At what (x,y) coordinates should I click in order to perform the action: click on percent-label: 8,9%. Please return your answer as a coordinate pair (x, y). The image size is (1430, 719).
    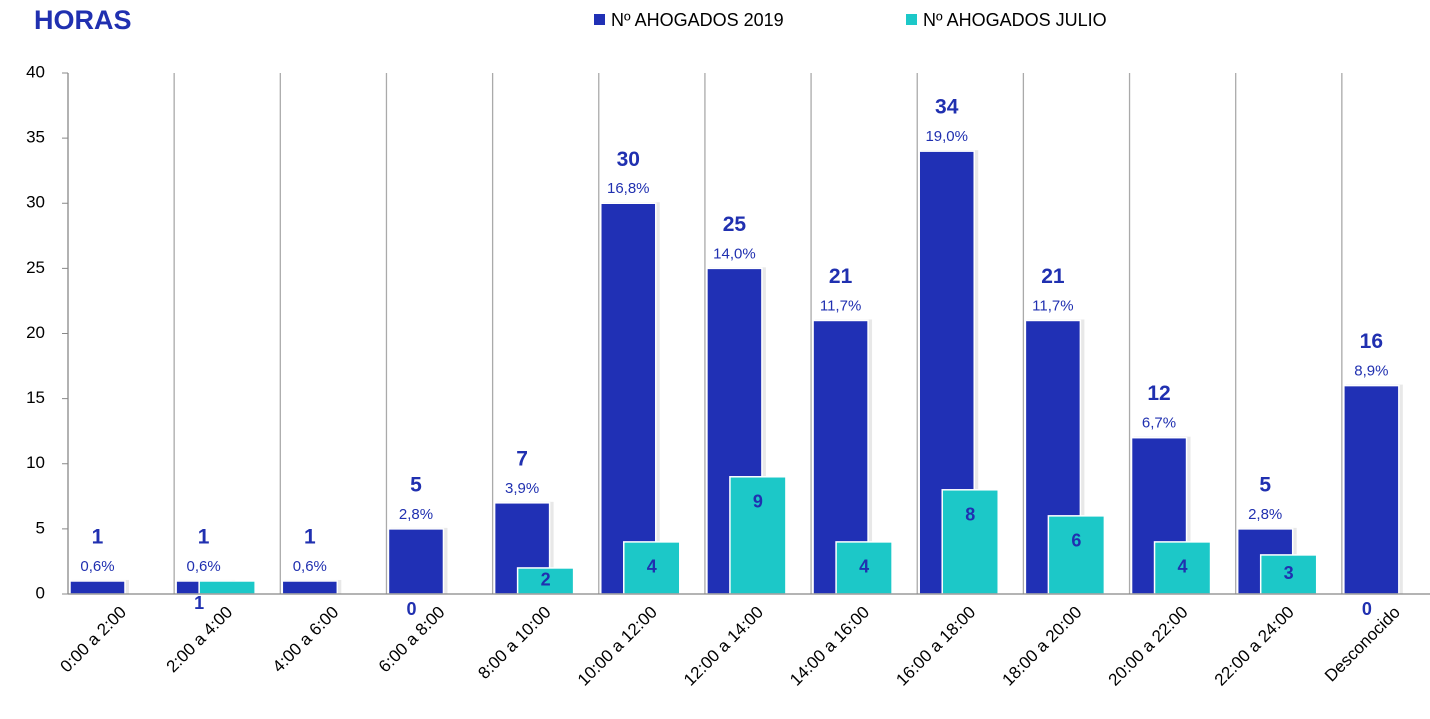
    Looking at the image, I should click on (1371, 371).